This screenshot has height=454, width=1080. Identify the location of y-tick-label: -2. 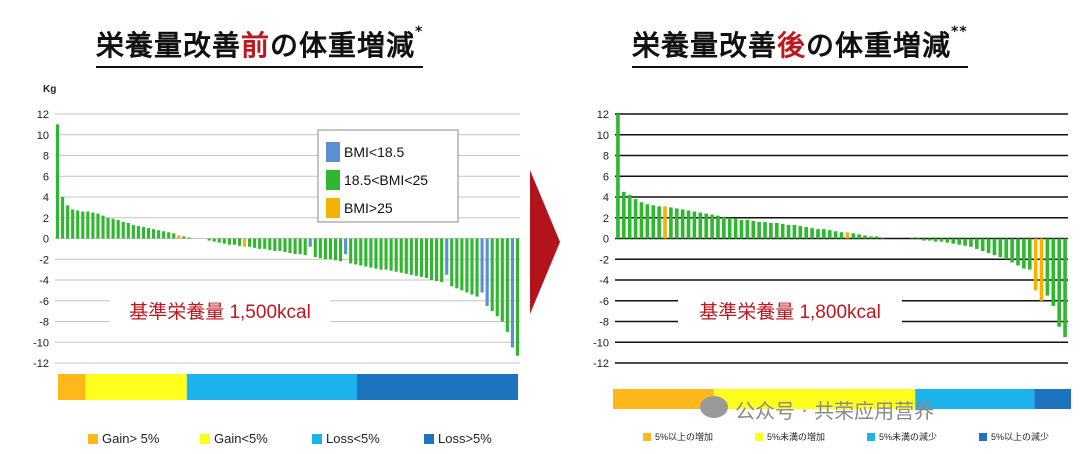
(604, 260).